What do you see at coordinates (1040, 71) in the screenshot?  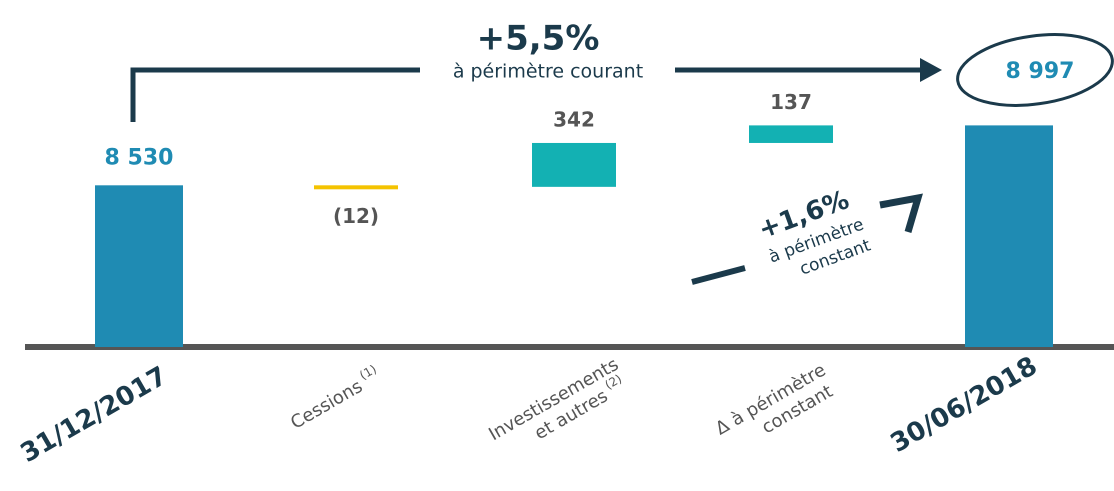 I see `value-label: 8 997` at bounding box center [1040, 71].